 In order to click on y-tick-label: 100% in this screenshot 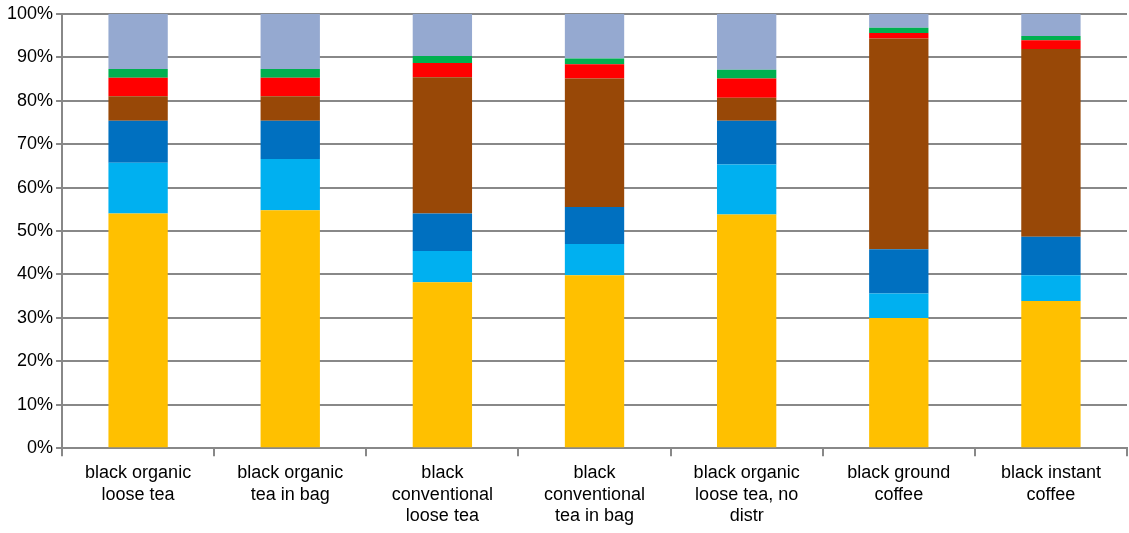, I will do `click(30, 12)`.